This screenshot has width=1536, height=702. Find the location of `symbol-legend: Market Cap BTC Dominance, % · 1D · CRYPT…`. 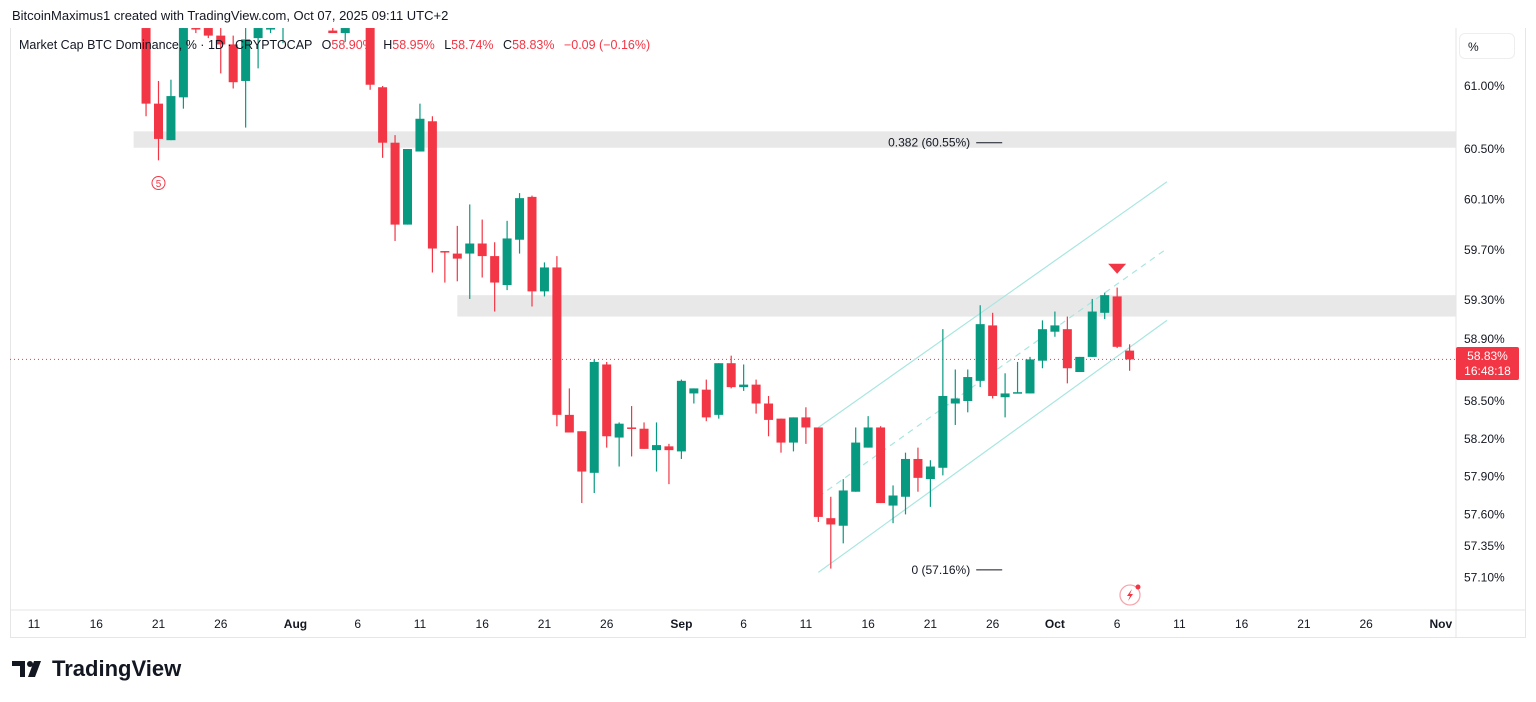

symbol-legend: Market Cap BTC Dominance, % · 1D · CRYPT… is located at coordinates (334, 45).